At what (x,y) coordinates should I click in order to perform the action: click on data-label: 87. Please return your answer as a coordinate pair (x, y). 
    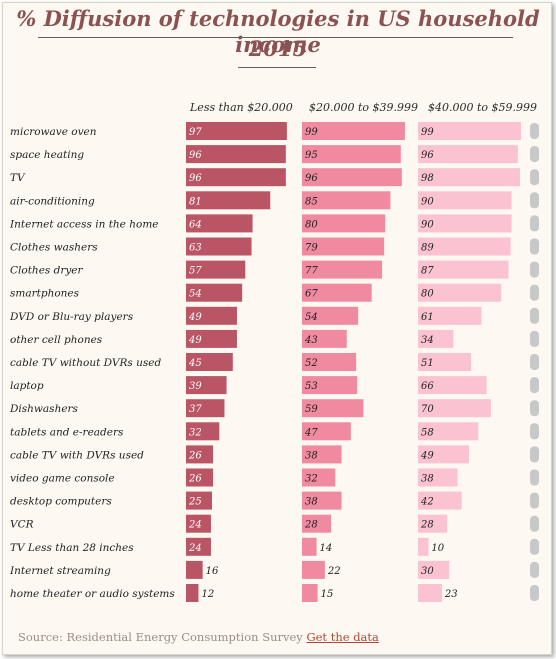
    Looking at the image, I should click on (427, 271).